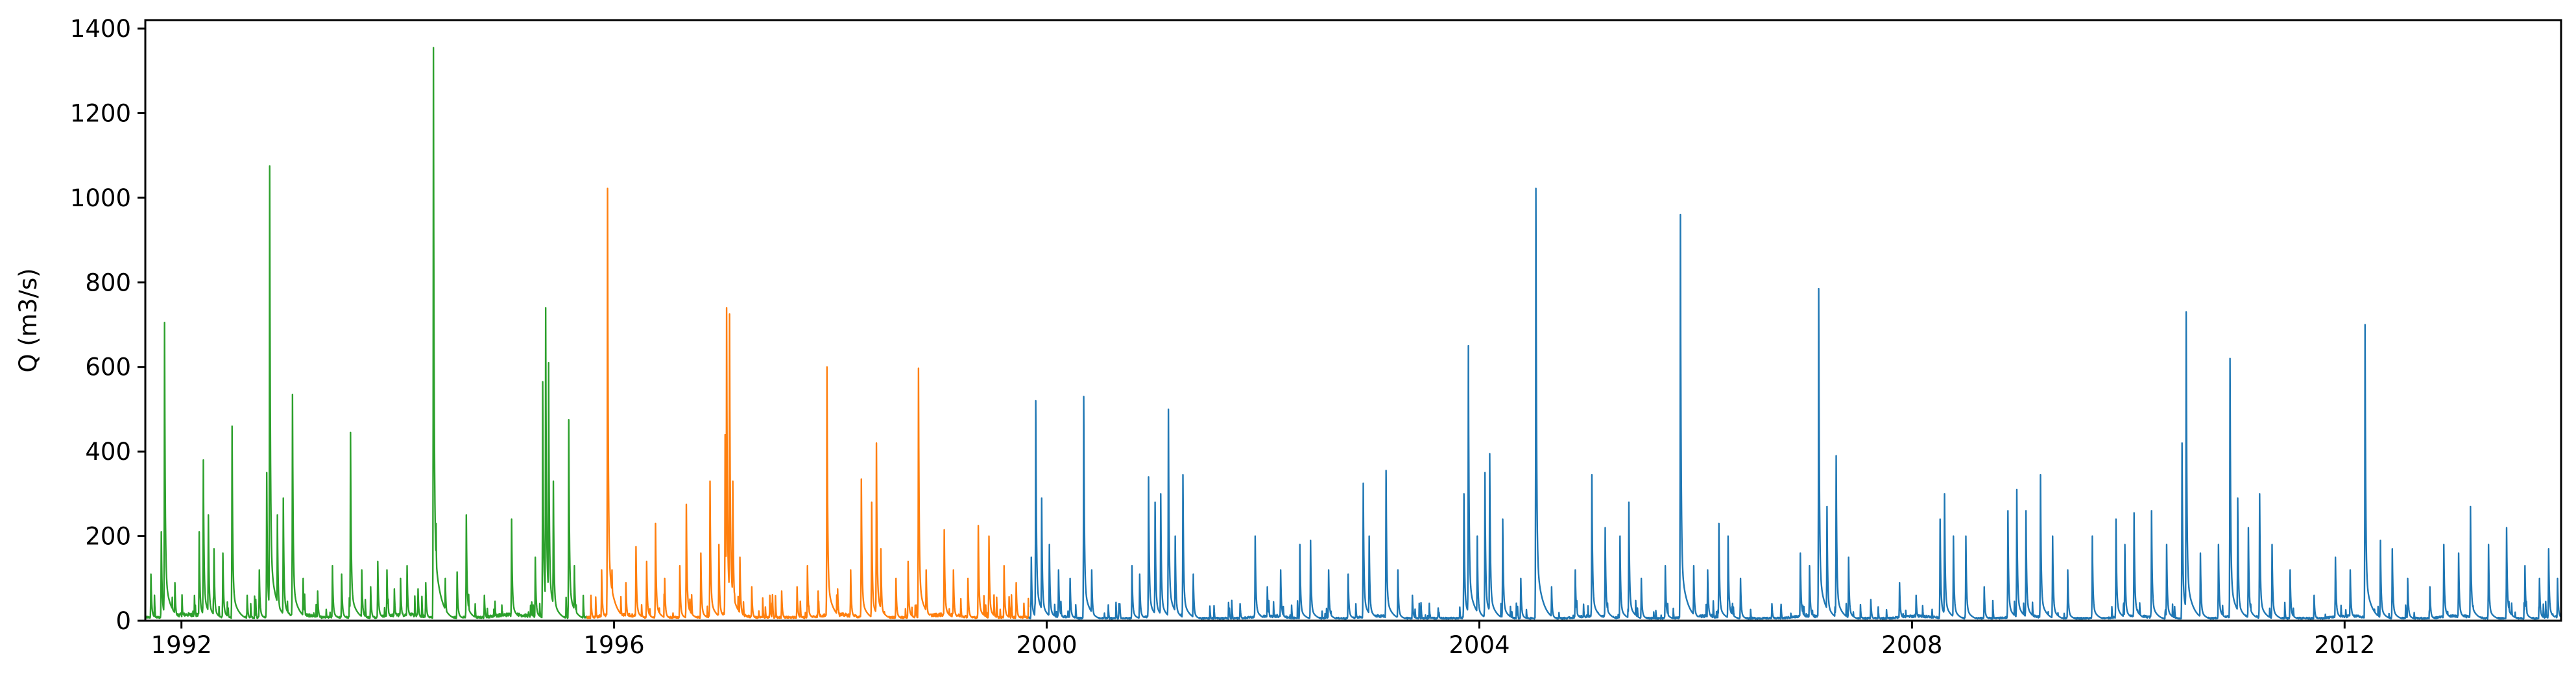  I want to click on x-axis: 1992 1996 2000 2004 2008 2012, so click(1263, 640).